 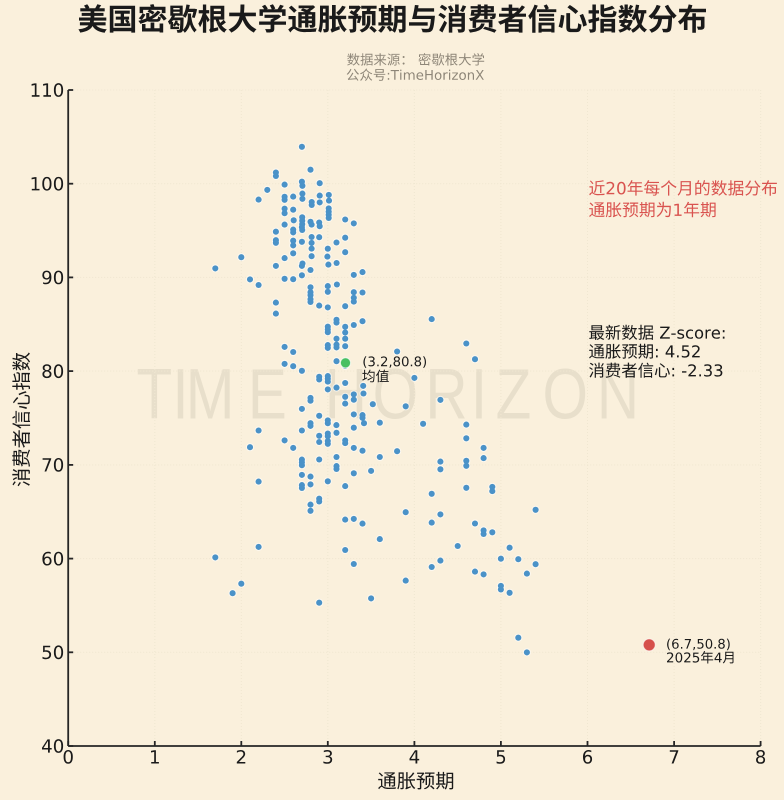 What do you see at coordinates (267, 394) in the screenshot?
I see `svg-text: E` at bounding box center [267, 394].